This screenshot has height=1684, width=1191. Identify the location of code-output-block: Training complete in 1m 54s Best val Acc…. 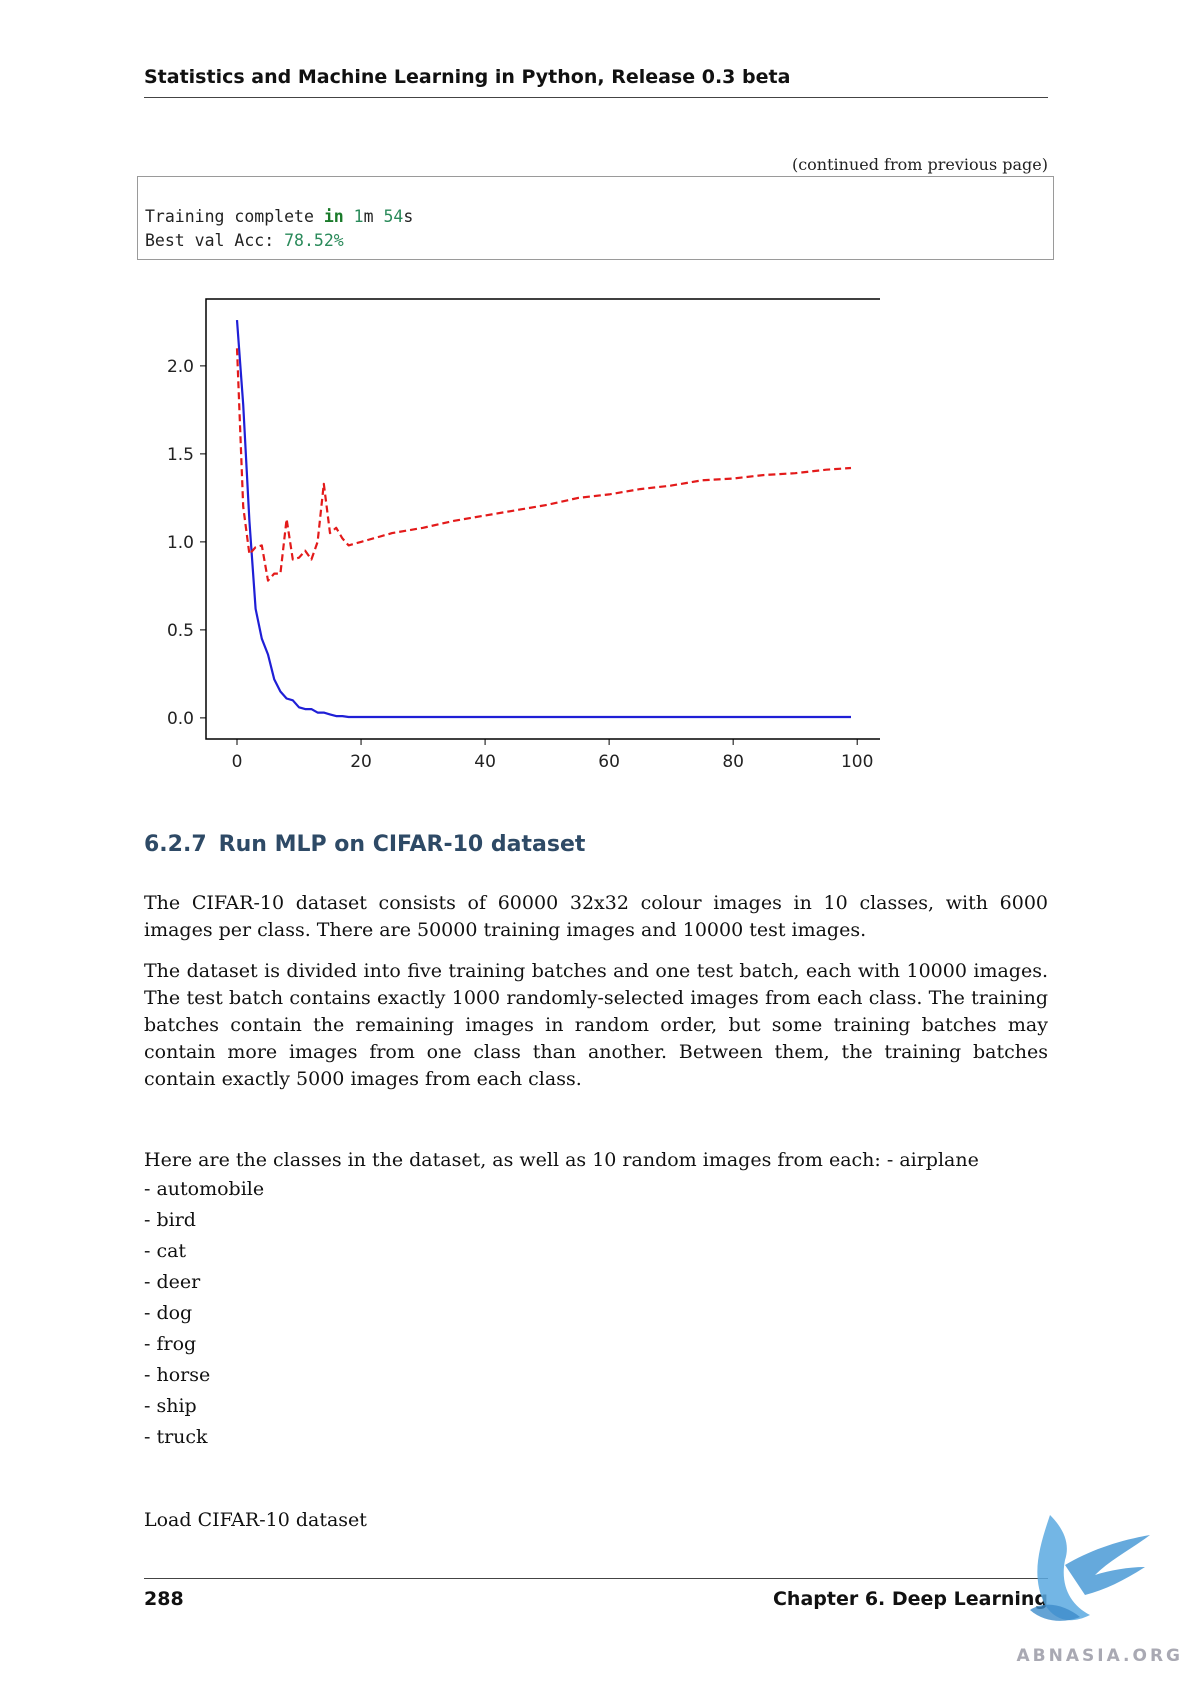
(595, 218).